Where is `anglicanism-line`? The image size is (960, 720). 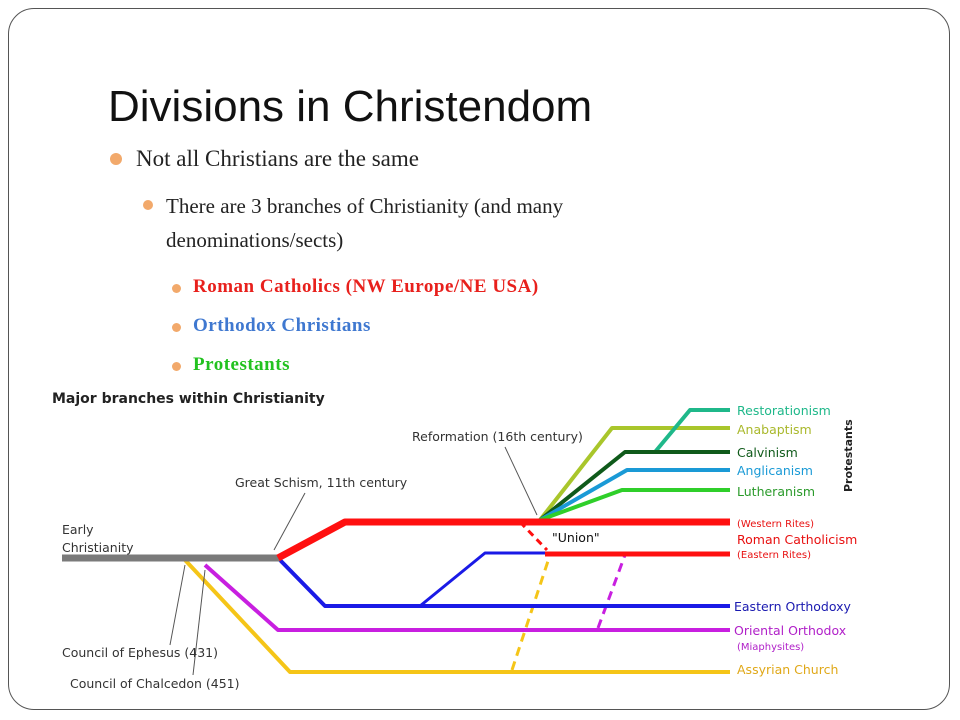 anglicanism-line is located at coordinates (634, 495).